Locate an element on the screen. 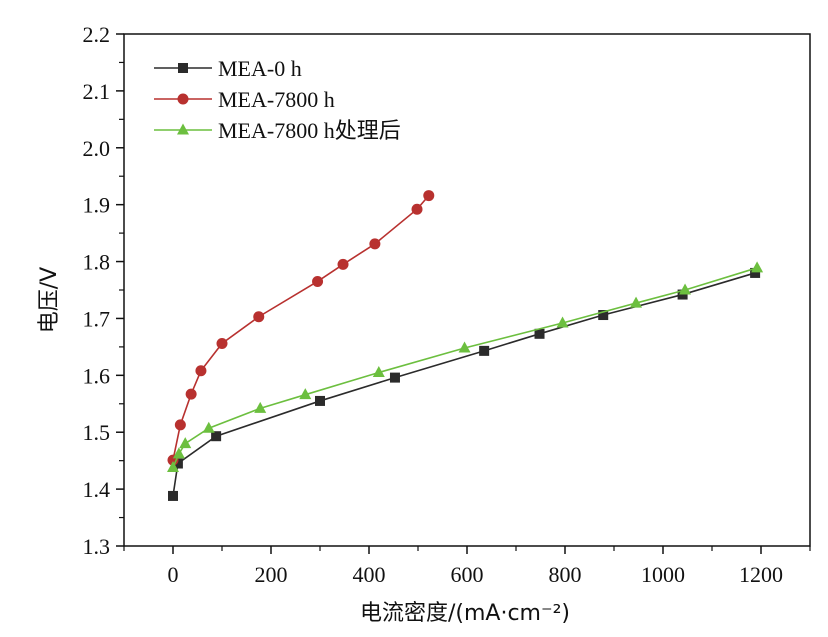 This screenshot has height=637, width=828. legend-label: MEA-7800 h处理后 is located at coordinates (309, 130).